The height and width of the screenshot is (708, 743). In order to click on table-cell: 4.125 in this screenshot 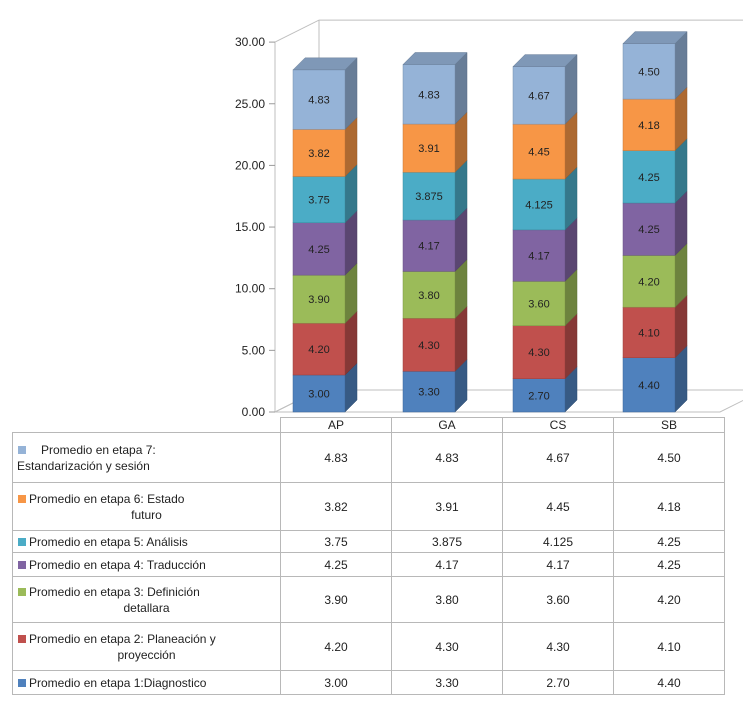, I will do `click(558, 541)`.